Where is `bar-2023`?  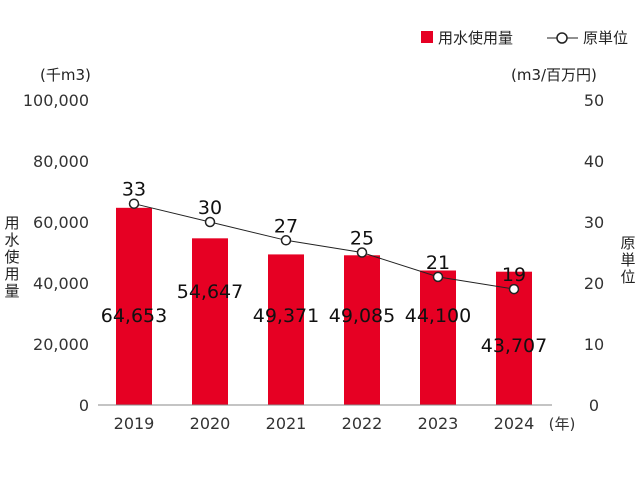 bar-2023 is located at coordinates (438, 337).